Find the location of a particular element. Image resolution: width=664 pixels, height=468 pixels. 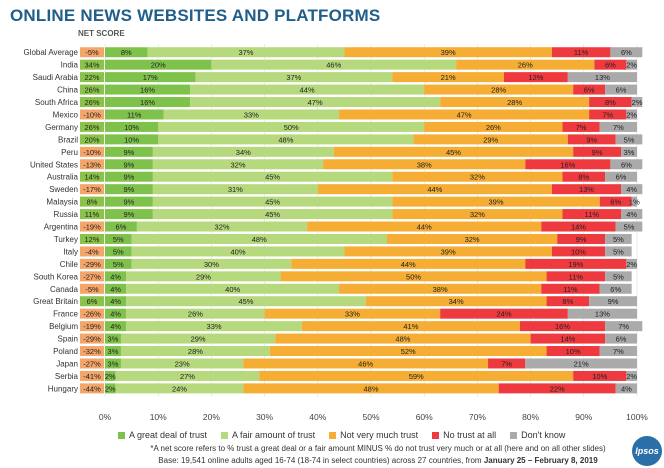

data-label: 23% is located at coordinates (182, 363).